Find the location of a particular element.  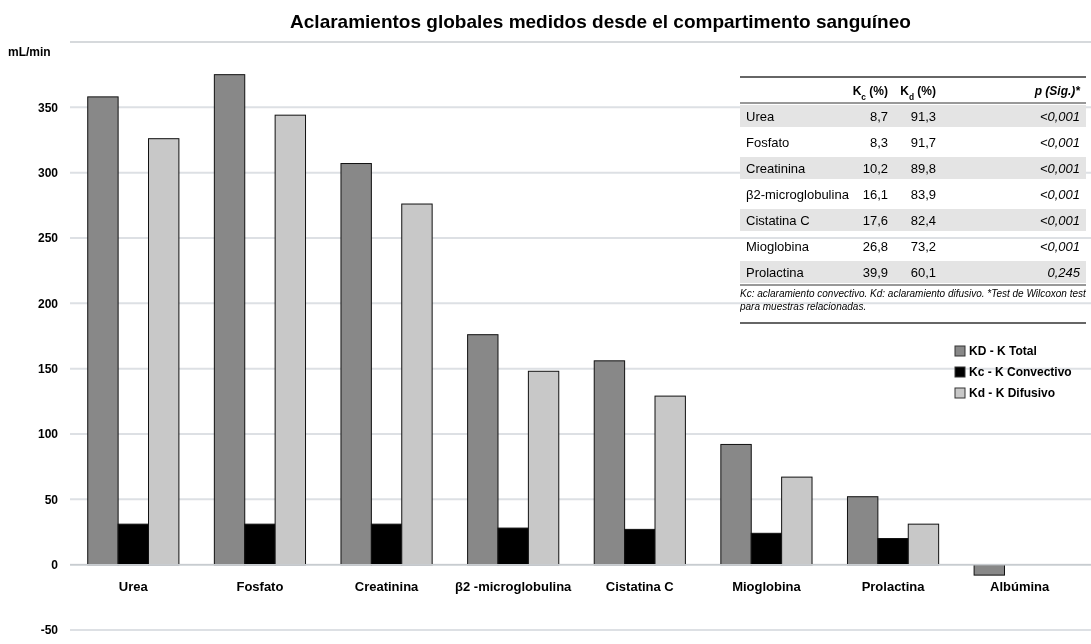

annotation: K$_{d}$ (%) is located at coordinates (918, 93).